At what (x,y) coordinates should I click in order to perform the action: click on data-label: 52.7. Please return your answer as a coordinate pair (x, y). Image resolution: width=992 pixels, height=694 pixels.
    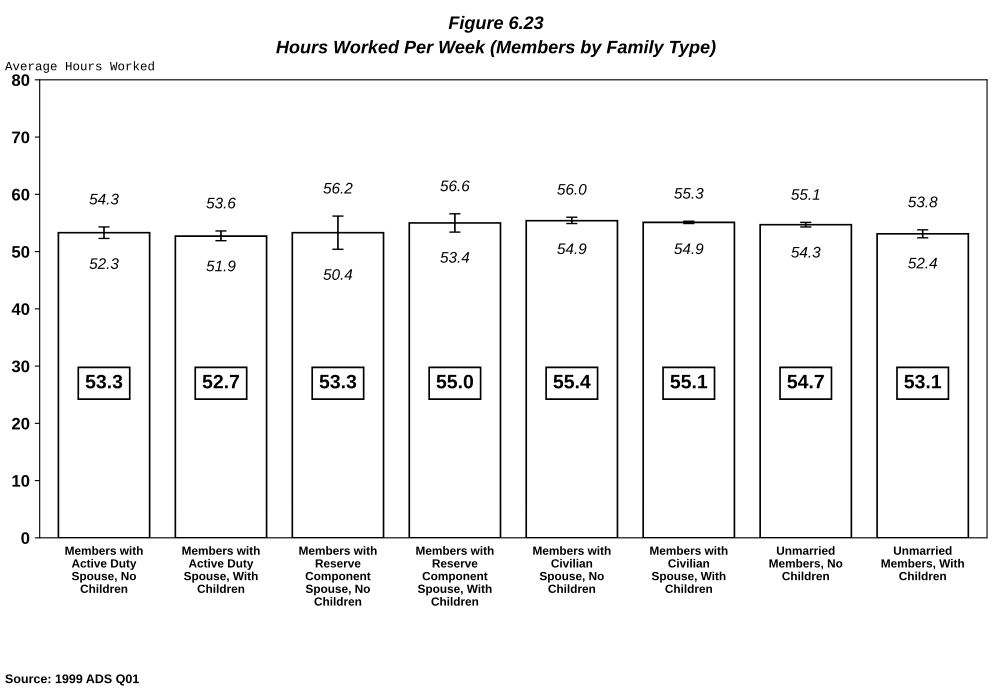
    Looking at the image, I should click on (221, 381).